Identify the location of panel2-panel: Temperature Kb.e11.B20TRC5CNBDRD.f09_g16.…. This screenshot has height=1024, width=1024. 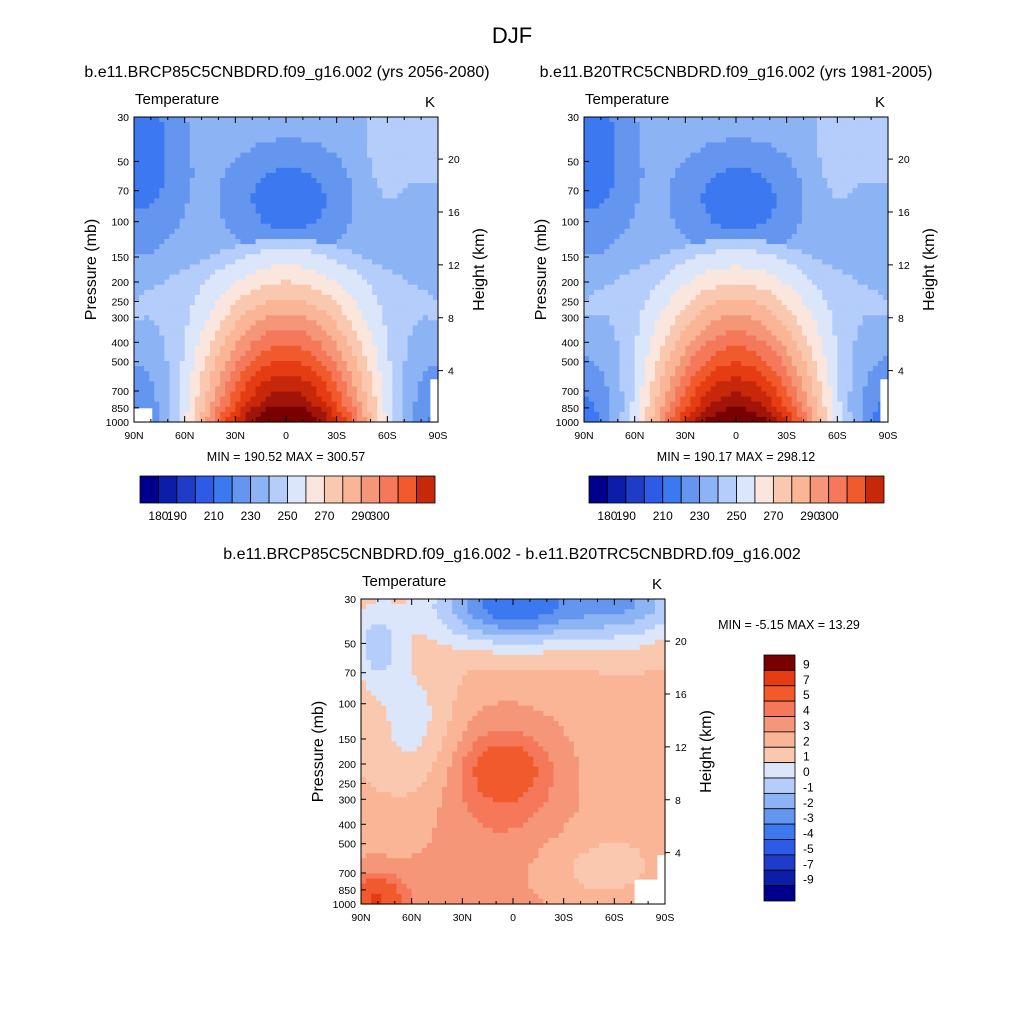
(735, 253).